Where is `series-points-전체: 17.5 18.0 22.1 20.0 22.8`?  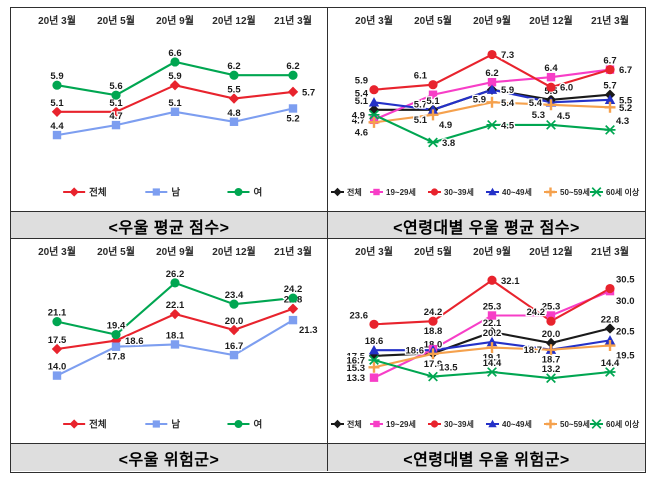 series-points-전체: 17.5 18.0 22.1 20.0 22.8 is located at coordinates (482, 338).